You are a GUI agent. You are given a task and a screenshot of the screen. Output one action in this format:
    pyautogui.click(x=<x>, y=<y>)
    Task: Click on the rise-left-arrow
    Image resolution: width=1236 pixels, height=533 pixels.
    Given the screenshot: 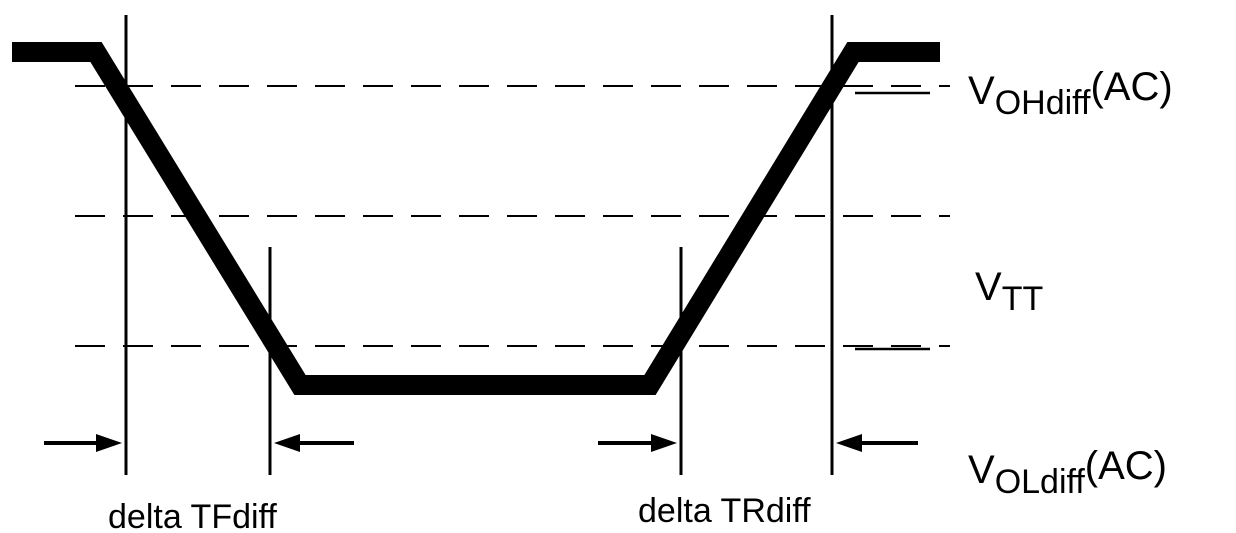 What is the action you would take?
    pyautogui.click(x=637, y=443)
    